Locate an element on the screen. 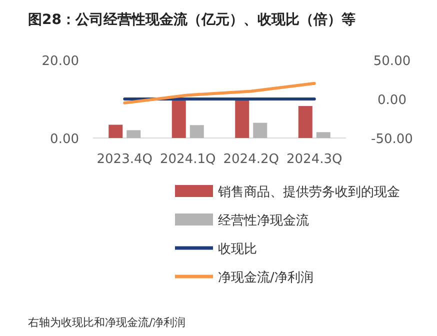 The height and width of the screenshot is (336, 437). y2-tick-label: 0.00 is located at coordinates (392, 100).